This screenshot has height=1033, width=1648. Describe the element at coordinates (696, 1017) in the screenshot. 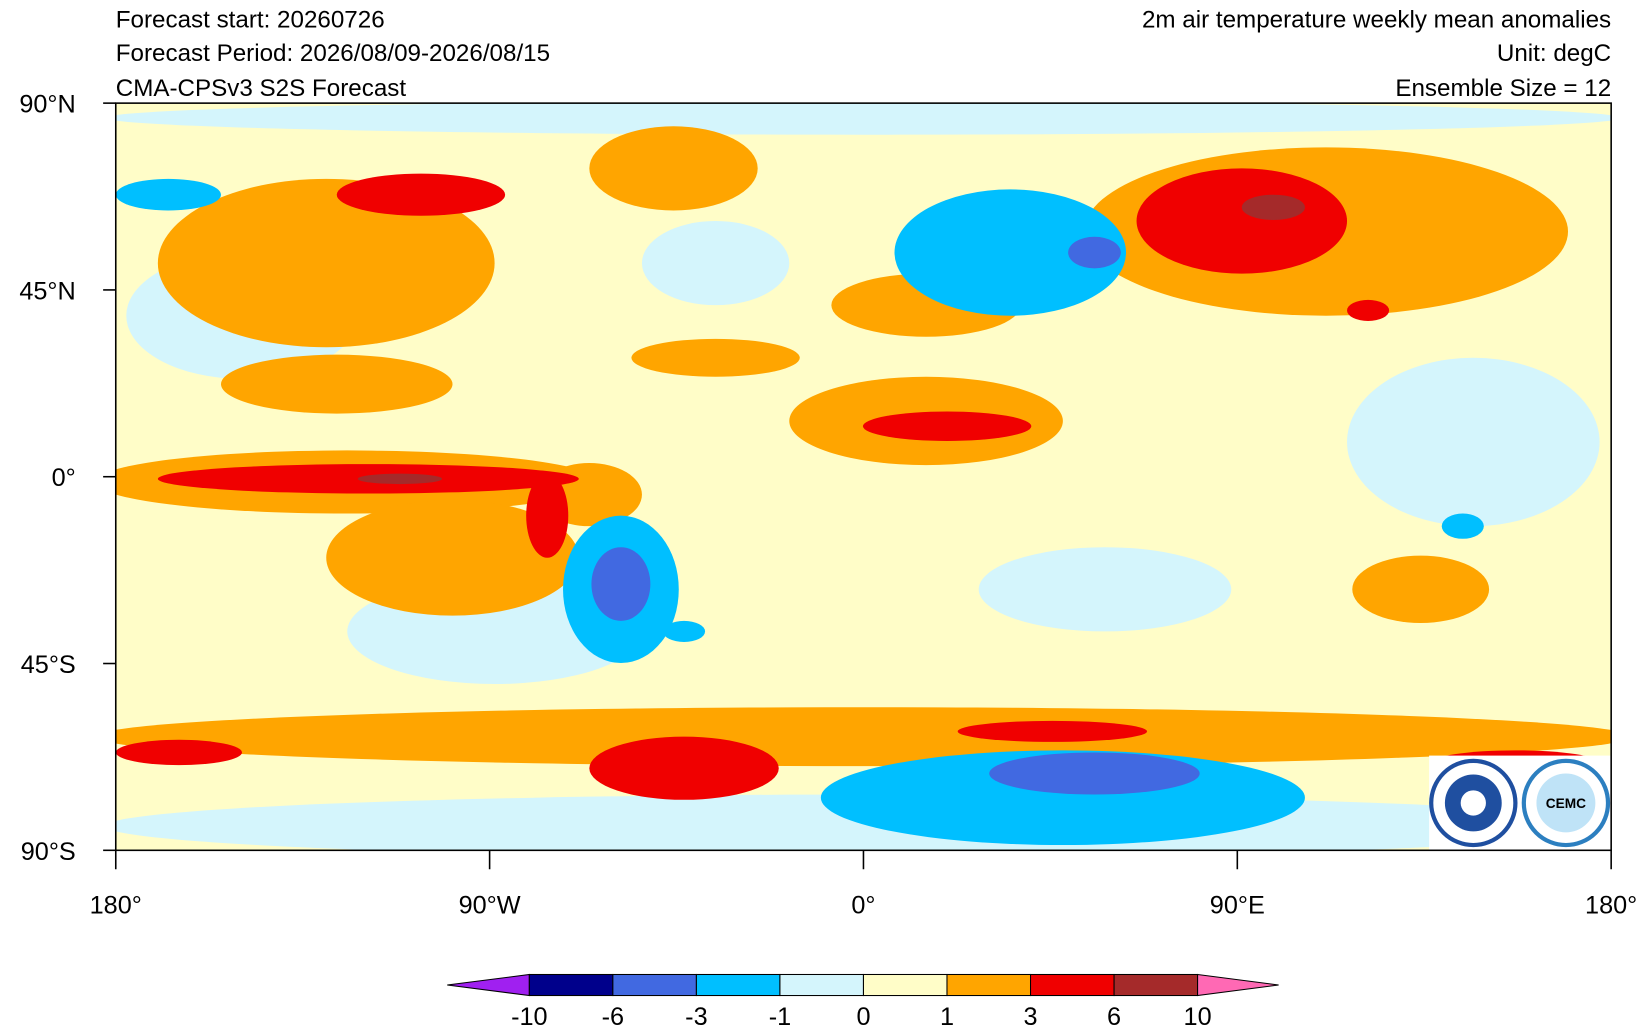

I see `colorbar-label: -3` at that location.